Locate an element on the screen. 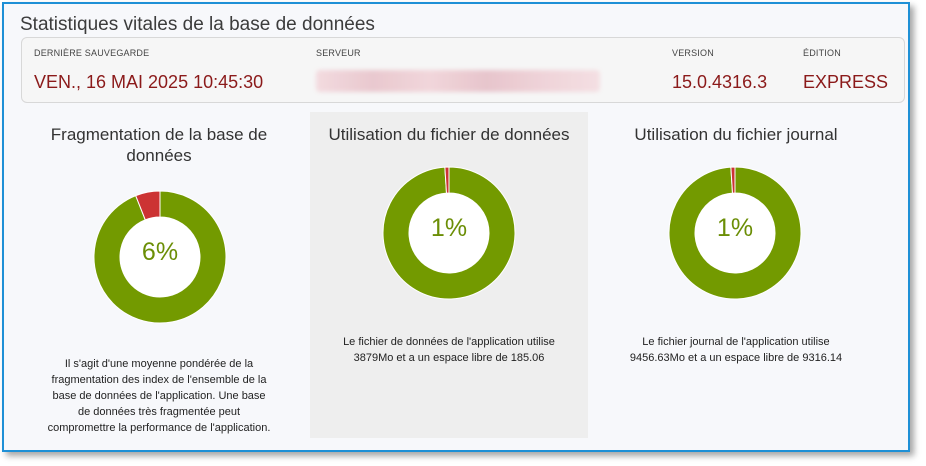 Image resolution: width=926 pixels, height=466 pixels. version-value: 15.0.4316.3 is located at coordinates (720, 82).